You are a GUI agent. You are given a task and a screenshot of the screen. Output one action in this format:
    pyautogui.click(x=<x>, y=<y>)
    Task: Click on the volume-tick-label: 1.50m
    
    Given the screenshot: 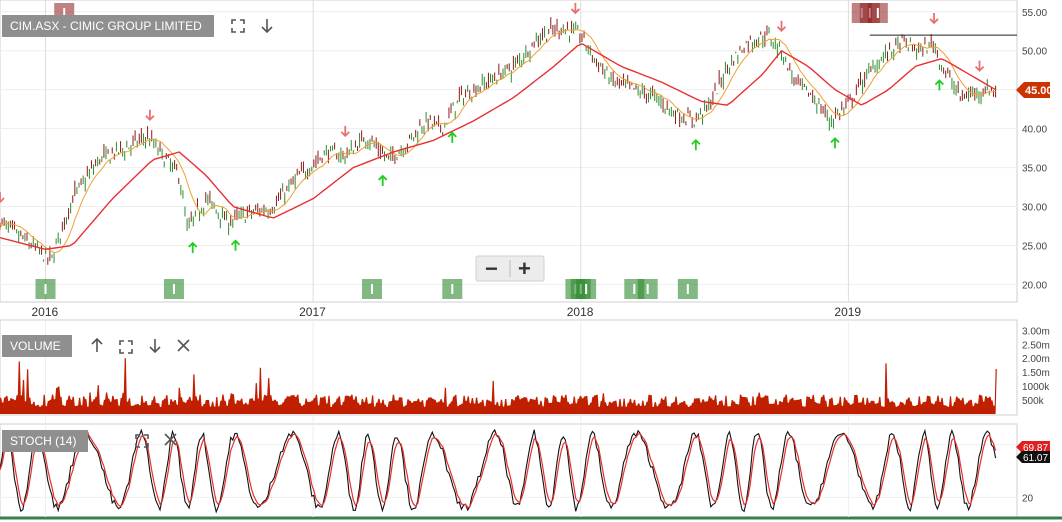 What is the action you would take?
    pyautogui.click(x=1036, y=373)
    